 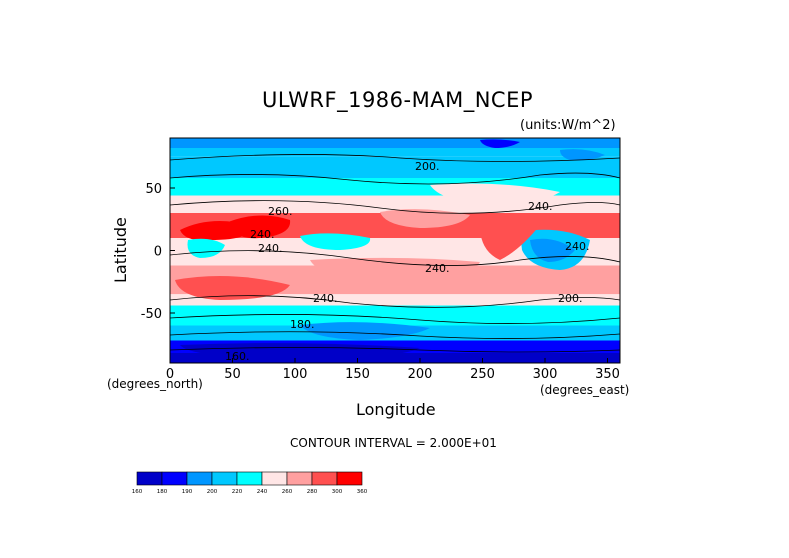 What do you see at coordinates (187, 492) in the screenshot?
I see `colorbar-level-label: 190` at bounding box center [187, 492].